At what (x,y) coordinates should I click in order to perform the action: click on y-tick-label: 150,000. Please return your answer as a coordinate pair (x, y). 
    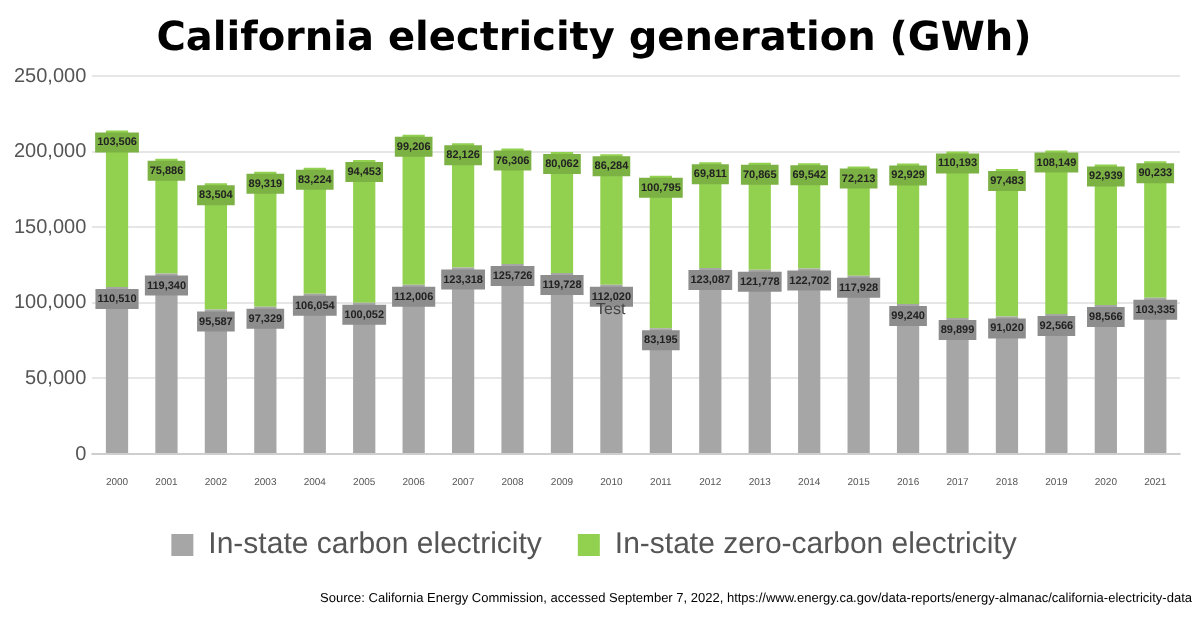
    Looking at the image, I should click on (50, 227).